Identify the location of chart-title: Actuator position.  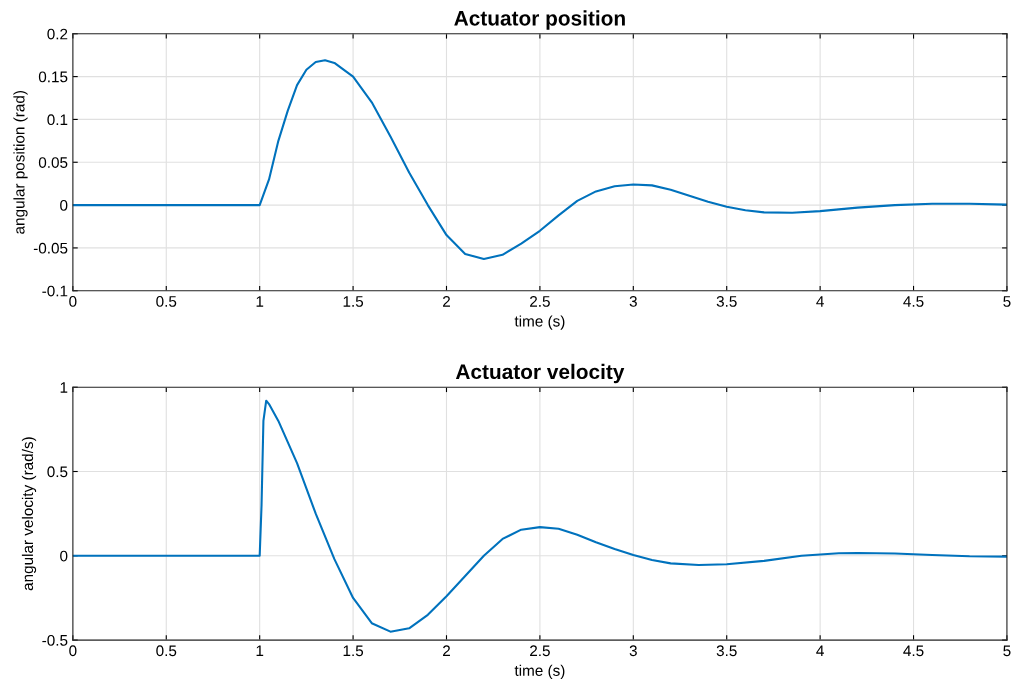
(539, 20).